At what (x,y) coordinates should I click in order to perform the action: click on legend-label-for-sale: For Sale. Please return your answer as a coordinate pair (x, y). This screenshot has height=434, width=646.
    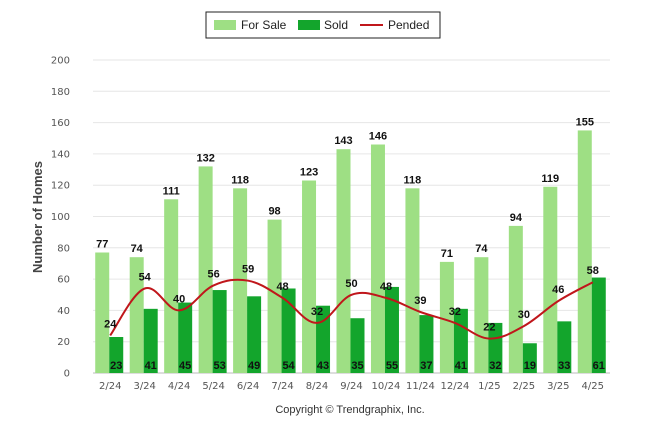
    Looking at the image, I should click on (264, 25).